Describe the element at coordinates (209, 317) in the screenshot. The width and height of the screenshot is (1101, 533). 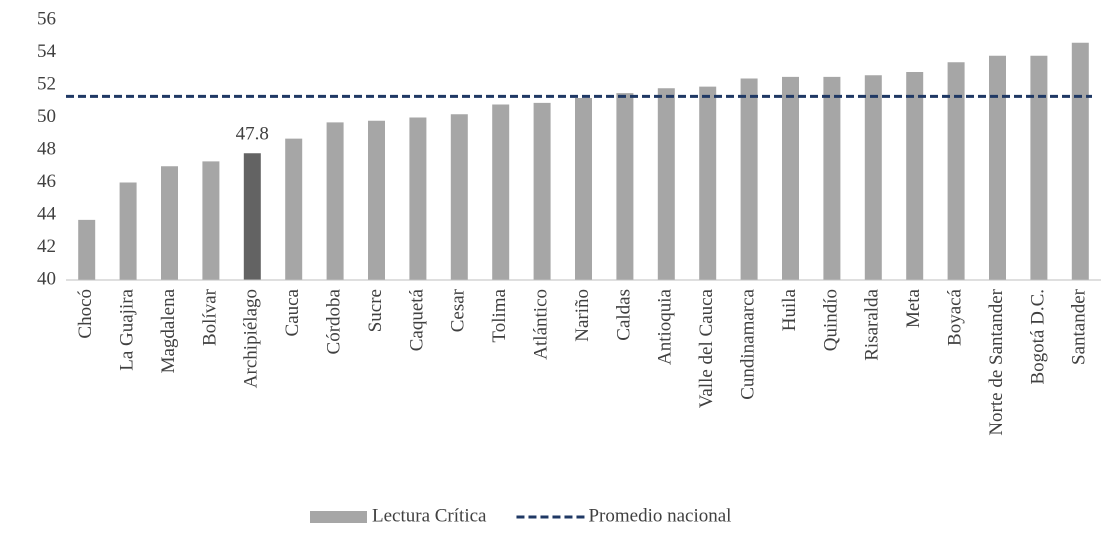
I see `x-tick-label: Bolívar` at that location.